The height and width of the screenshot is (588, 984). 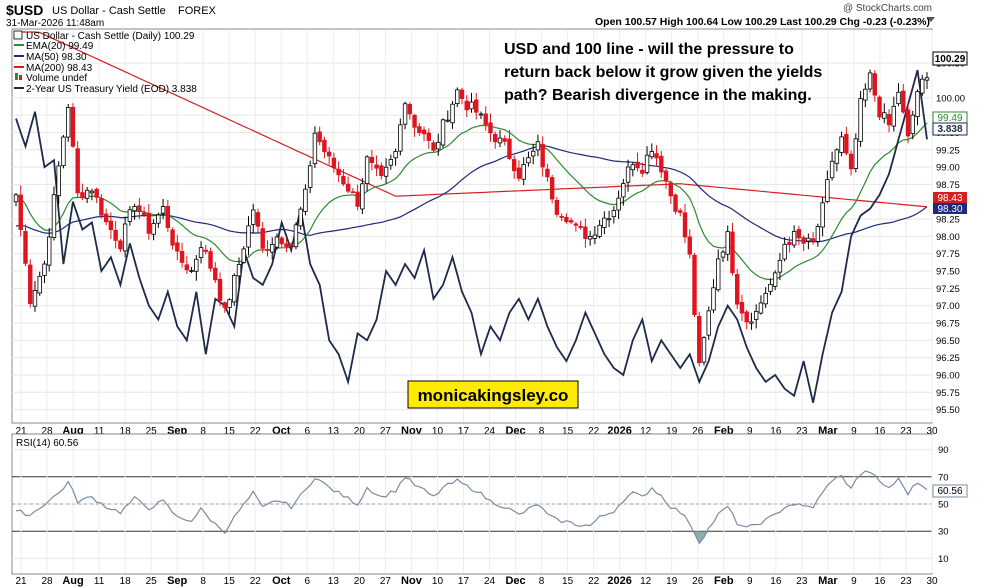 I want to click on x-tick-label-bottom: 11, so click(x=99, y=581).